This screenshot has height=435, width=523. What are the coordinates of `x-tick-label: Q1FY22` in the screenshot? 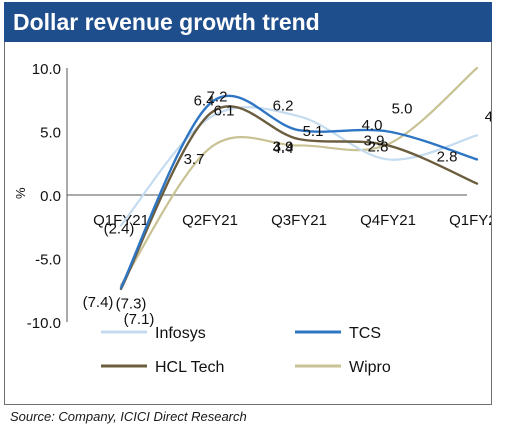 It's located at (470, 220).